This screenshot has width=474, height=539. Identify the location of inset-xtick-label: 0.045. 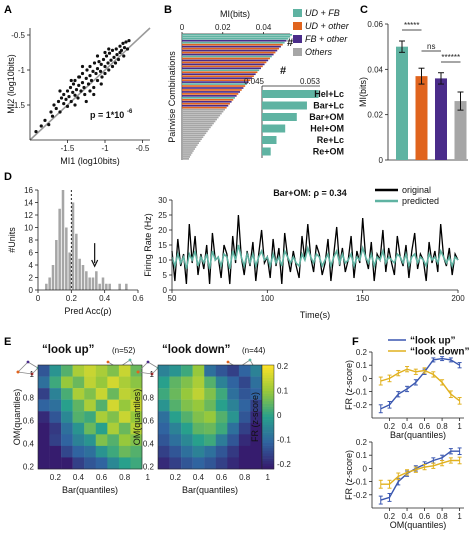
(254, 81).